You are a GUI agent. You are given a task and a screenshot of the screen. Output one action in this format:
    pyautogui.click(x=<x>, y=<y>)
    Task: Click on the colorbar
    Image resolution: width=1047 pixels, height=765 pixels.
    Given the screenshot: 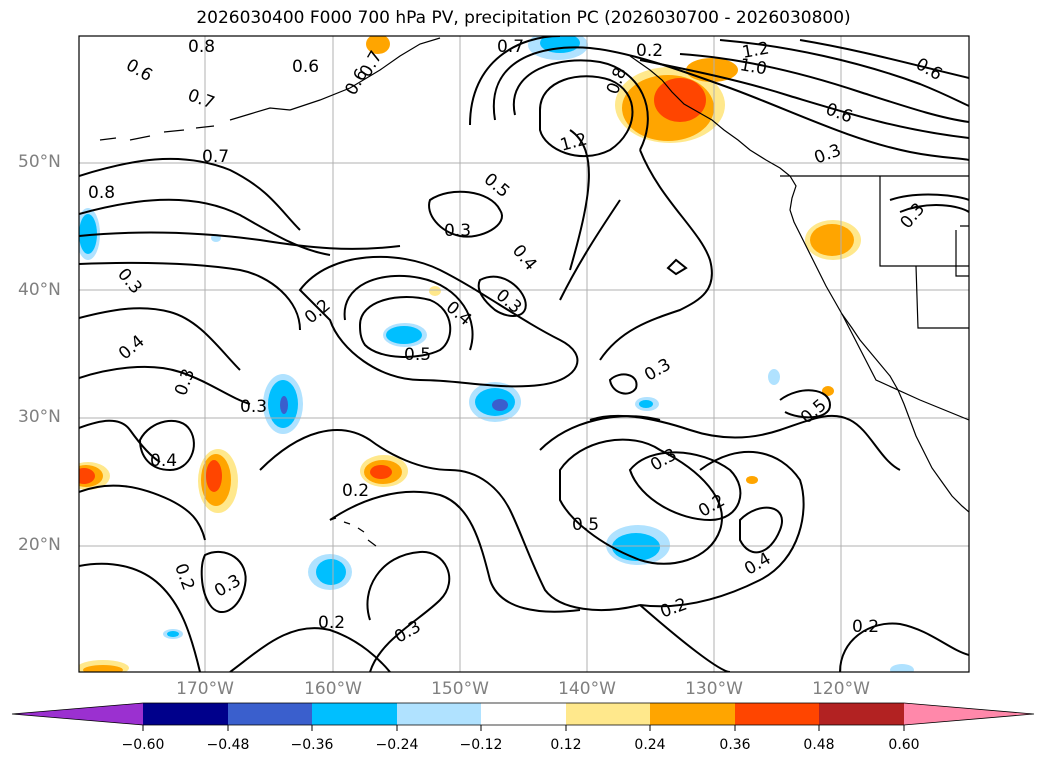 What is the action you would take?
    pyautogui.click(x=523, y=716)
    